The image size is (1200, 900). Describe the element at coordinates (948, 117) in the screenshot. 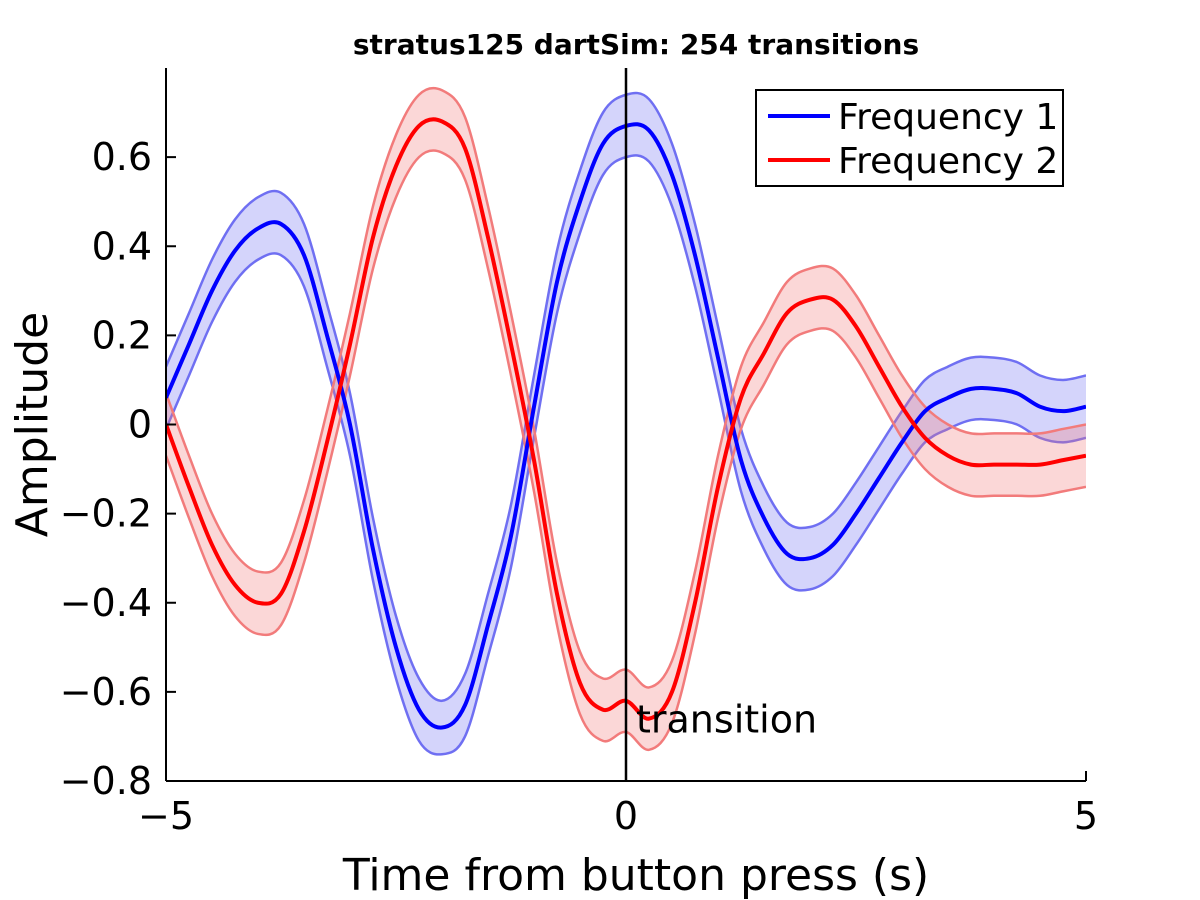

I see `legend-label-series-1: Frequency 1` at that location.